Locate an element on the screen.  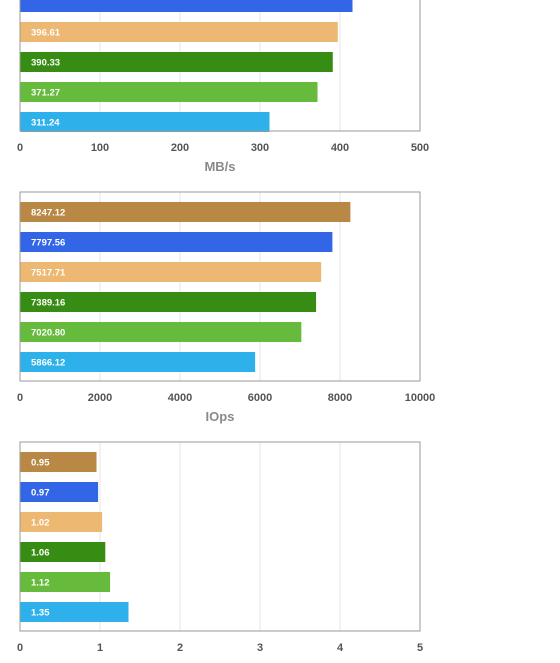
bar-value-label: 7389.16 is located at coordinates (48, 303).